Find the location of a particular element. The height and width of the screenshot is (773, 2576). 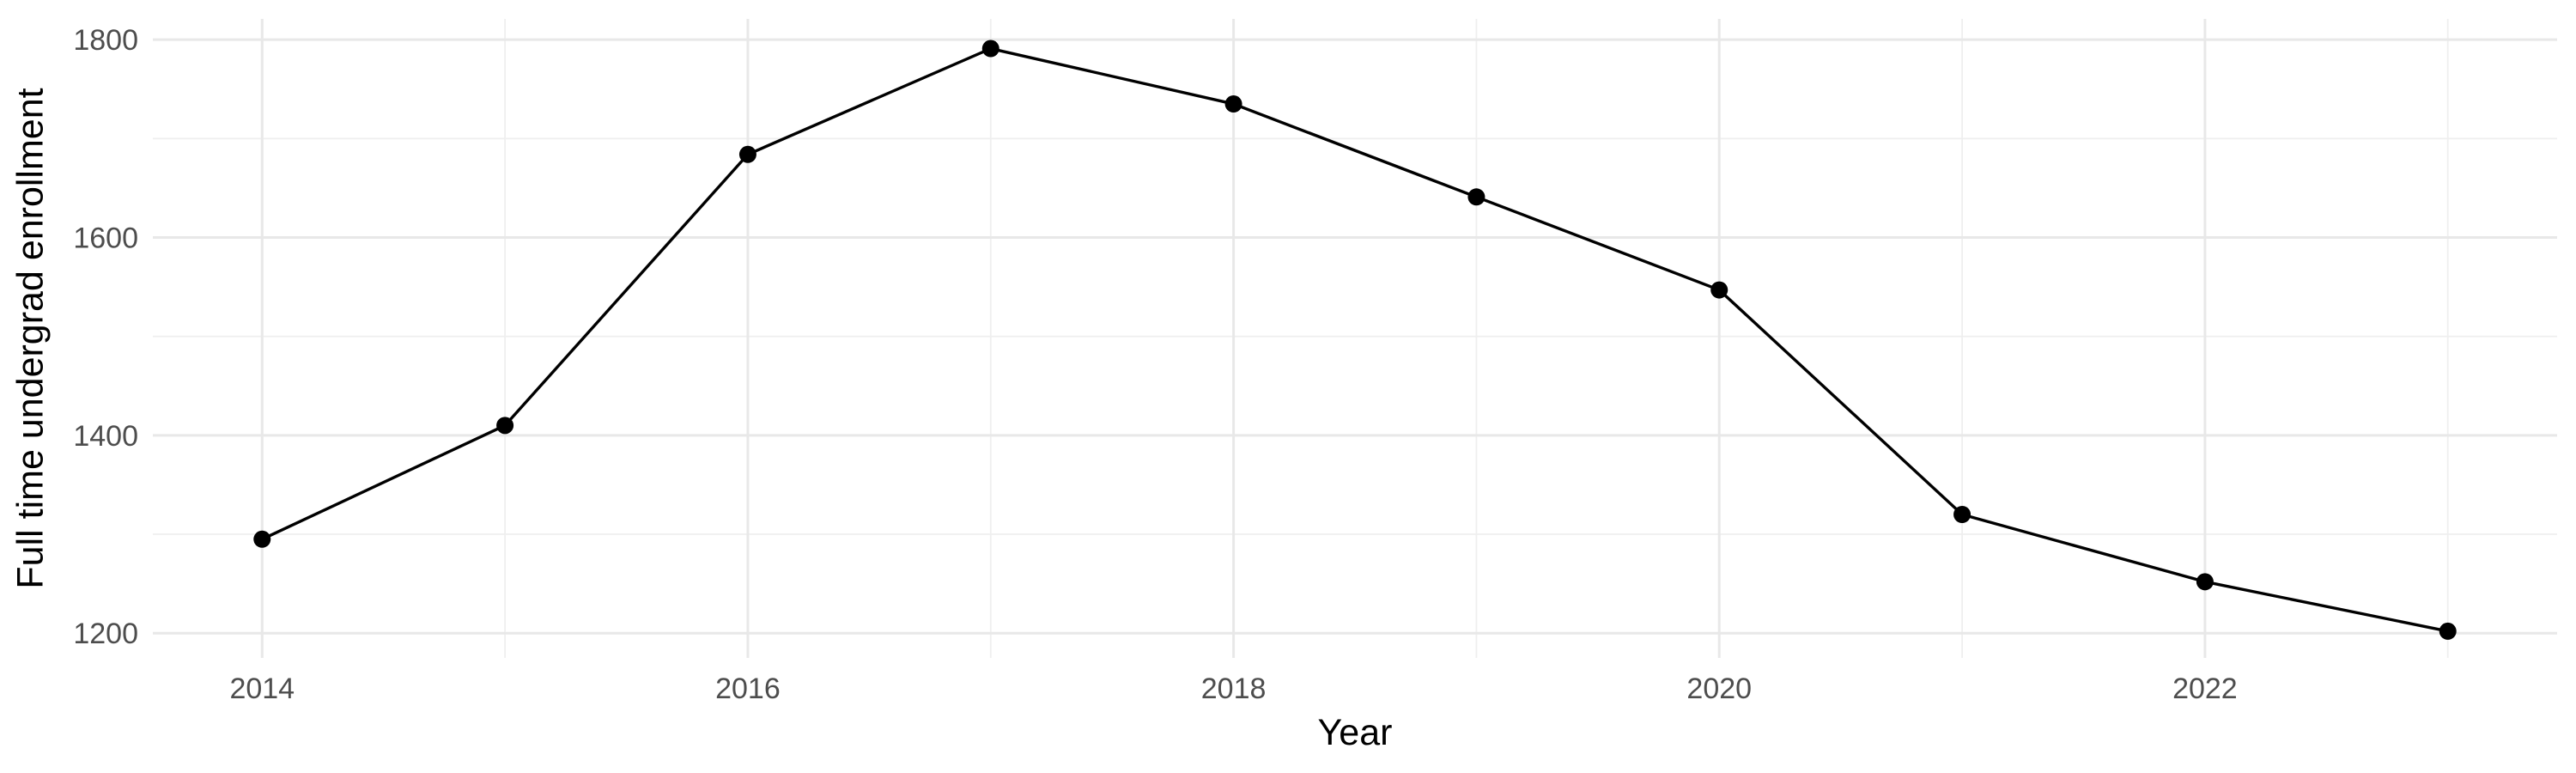

y-tick-label: 1600 is located at coordinates (106, 239).